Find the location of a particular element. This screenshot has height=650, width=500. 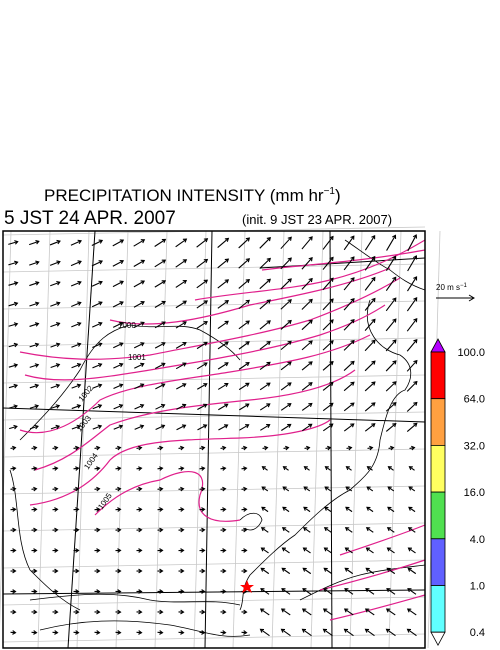

graticule-line is located at coordinates (214, 453).